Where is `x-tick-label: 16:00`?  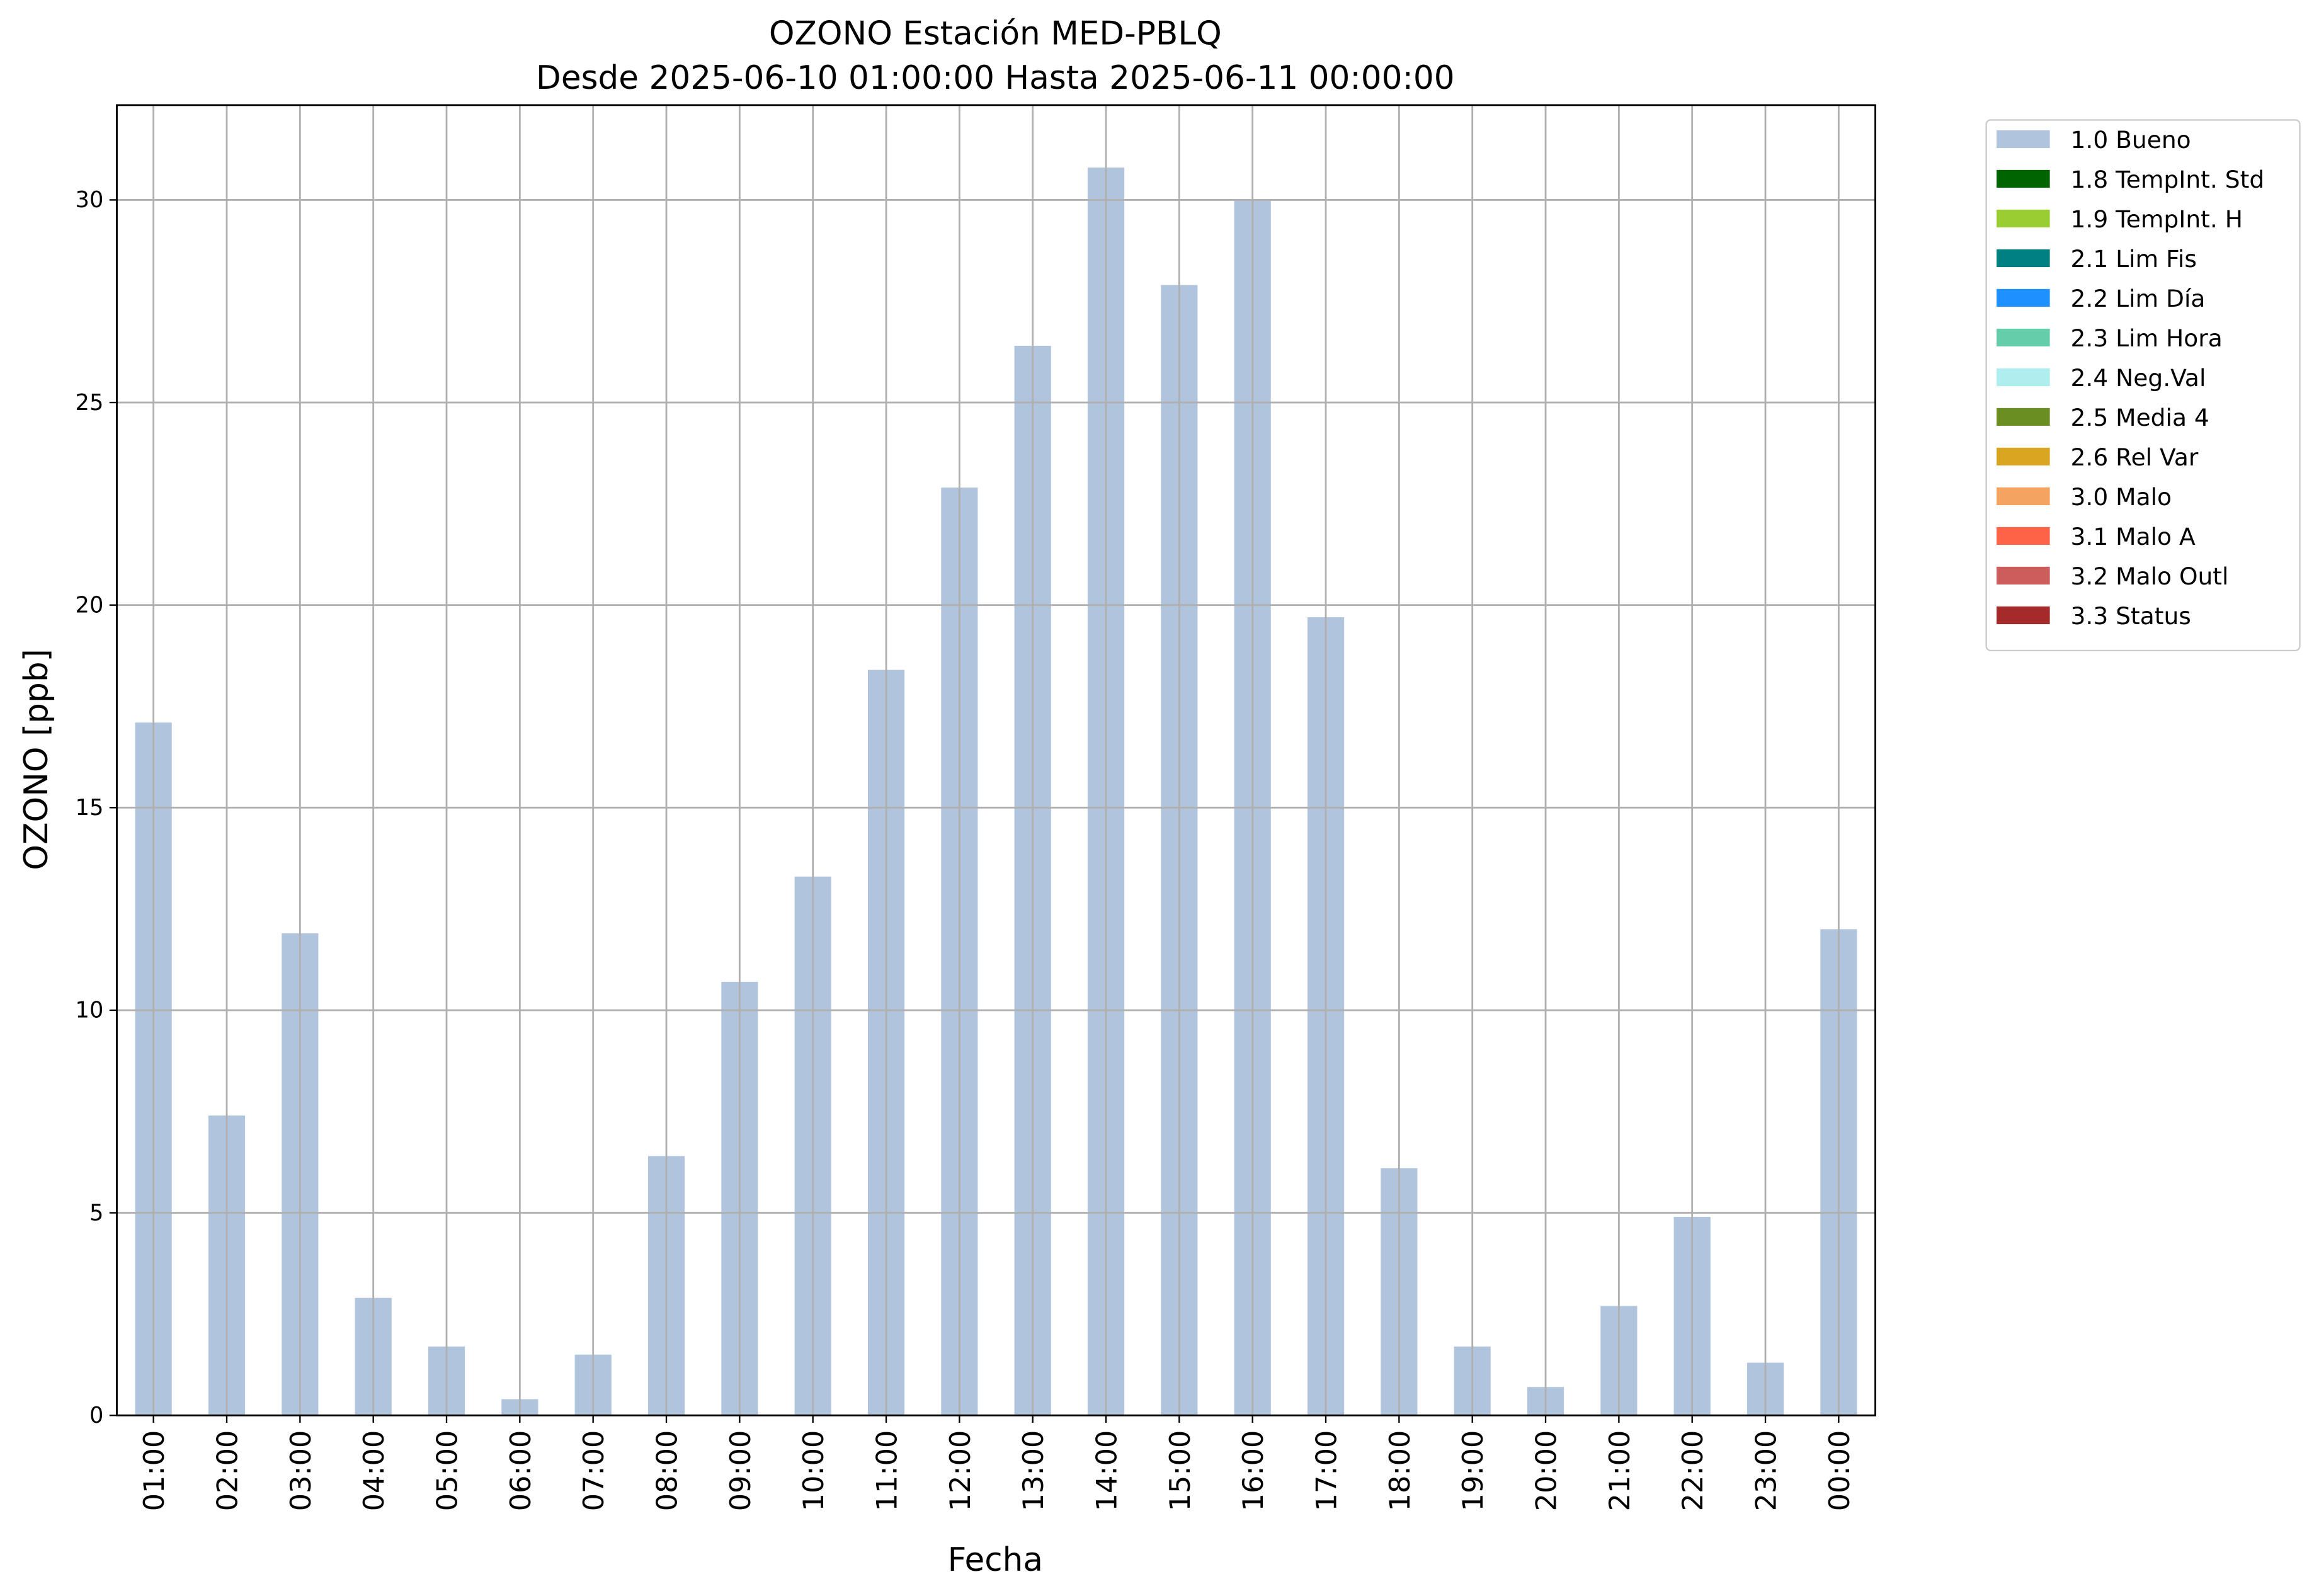 x-tick-label: 16:00 is located at coordinates (1253, 1471).